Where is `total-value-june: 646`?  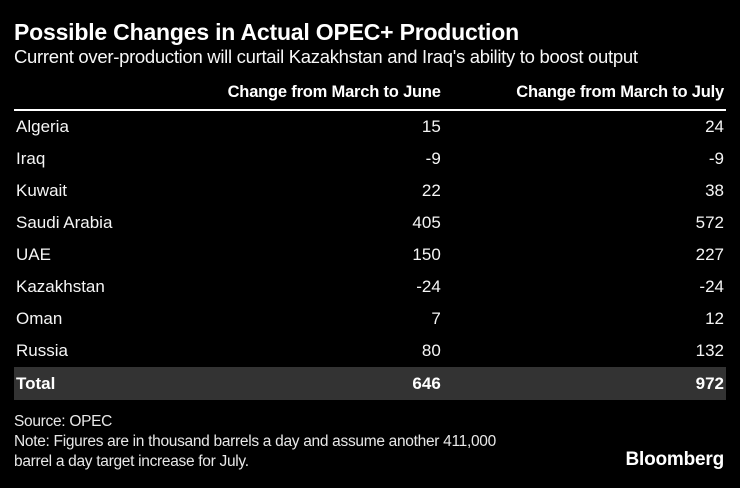
total-value-june: 646 is located at coordinates (426, 383).